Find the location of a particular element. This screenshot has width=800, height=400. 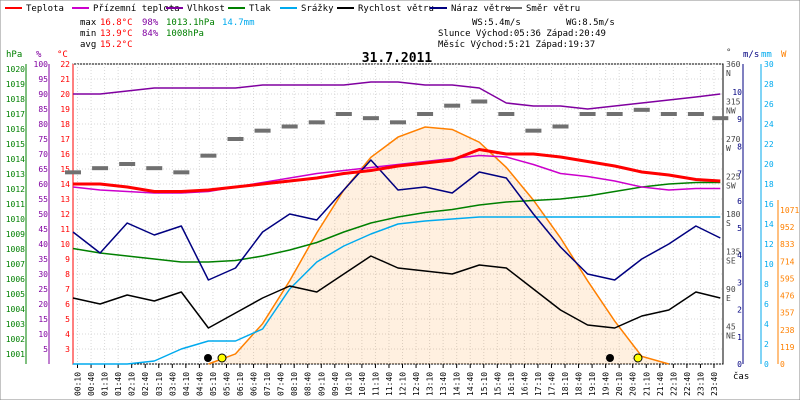

deg-tick-label: NW is located at coordinates (731, 111).